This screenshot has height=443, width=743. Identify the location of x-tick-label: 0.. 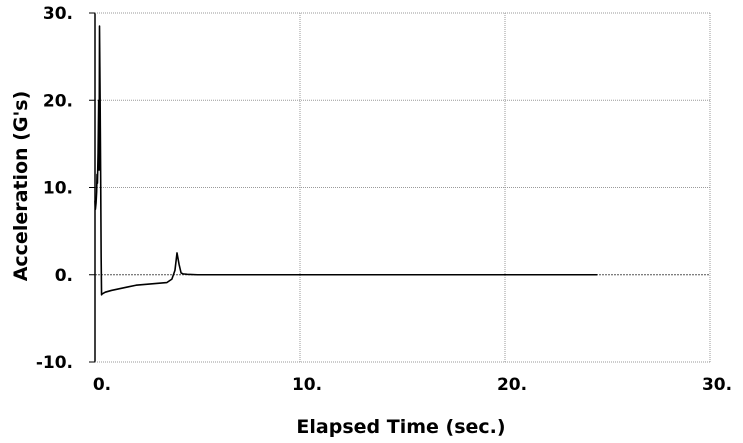
(102, 385).